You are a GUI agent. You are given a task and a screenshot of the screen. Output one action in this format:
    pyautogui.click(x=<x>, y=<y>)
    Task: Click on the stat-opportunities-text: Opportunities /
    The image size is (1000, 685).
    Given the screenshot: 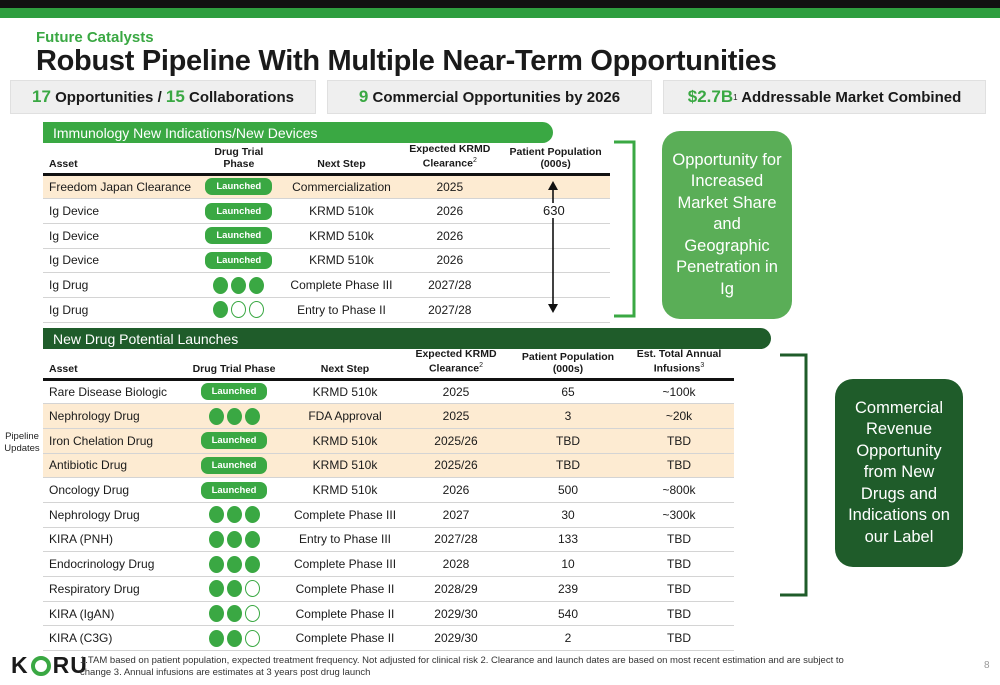 What is the action you would take?
    pyautogui.click(x=108, y=97)
    